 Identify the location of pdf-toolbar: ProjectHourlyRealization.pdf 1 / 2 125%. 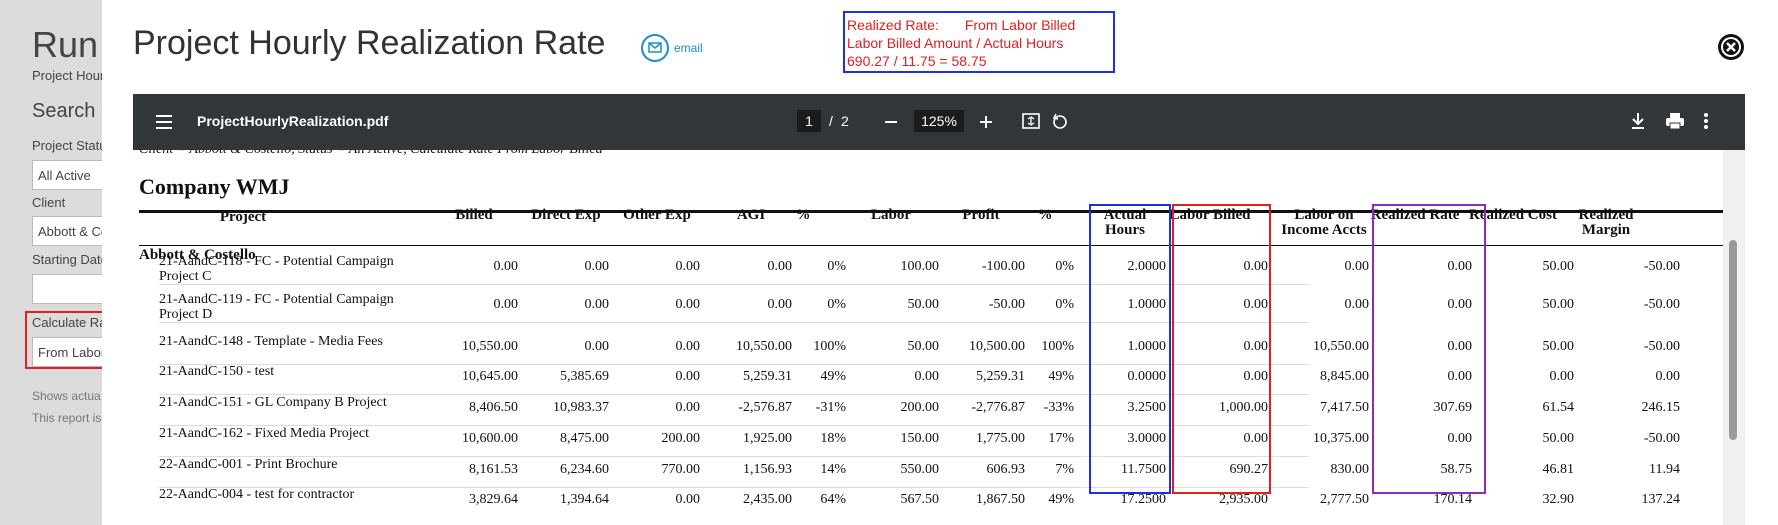
(939, 122).